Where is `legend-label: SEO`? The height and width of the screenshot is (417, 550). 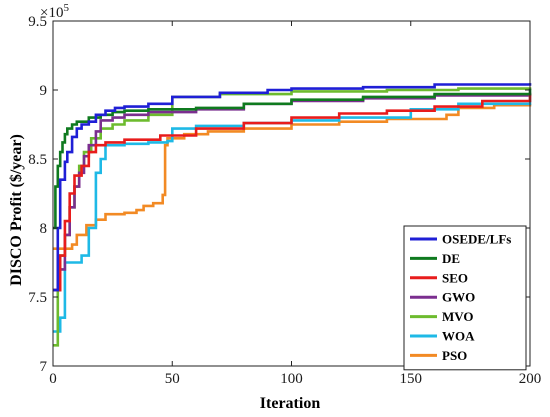 legend-label: SEO is located at coordinates (455, 277).